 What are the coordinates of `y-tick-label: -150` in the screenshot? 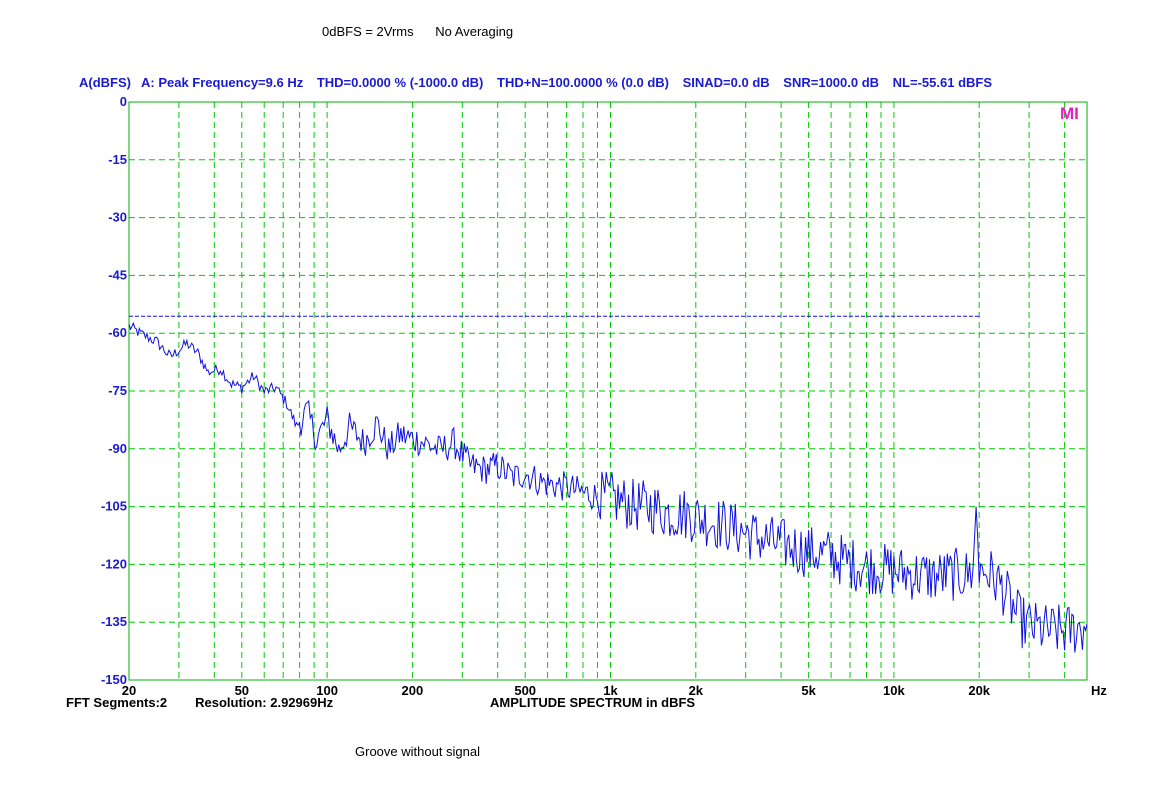 It's located at (114, 679).